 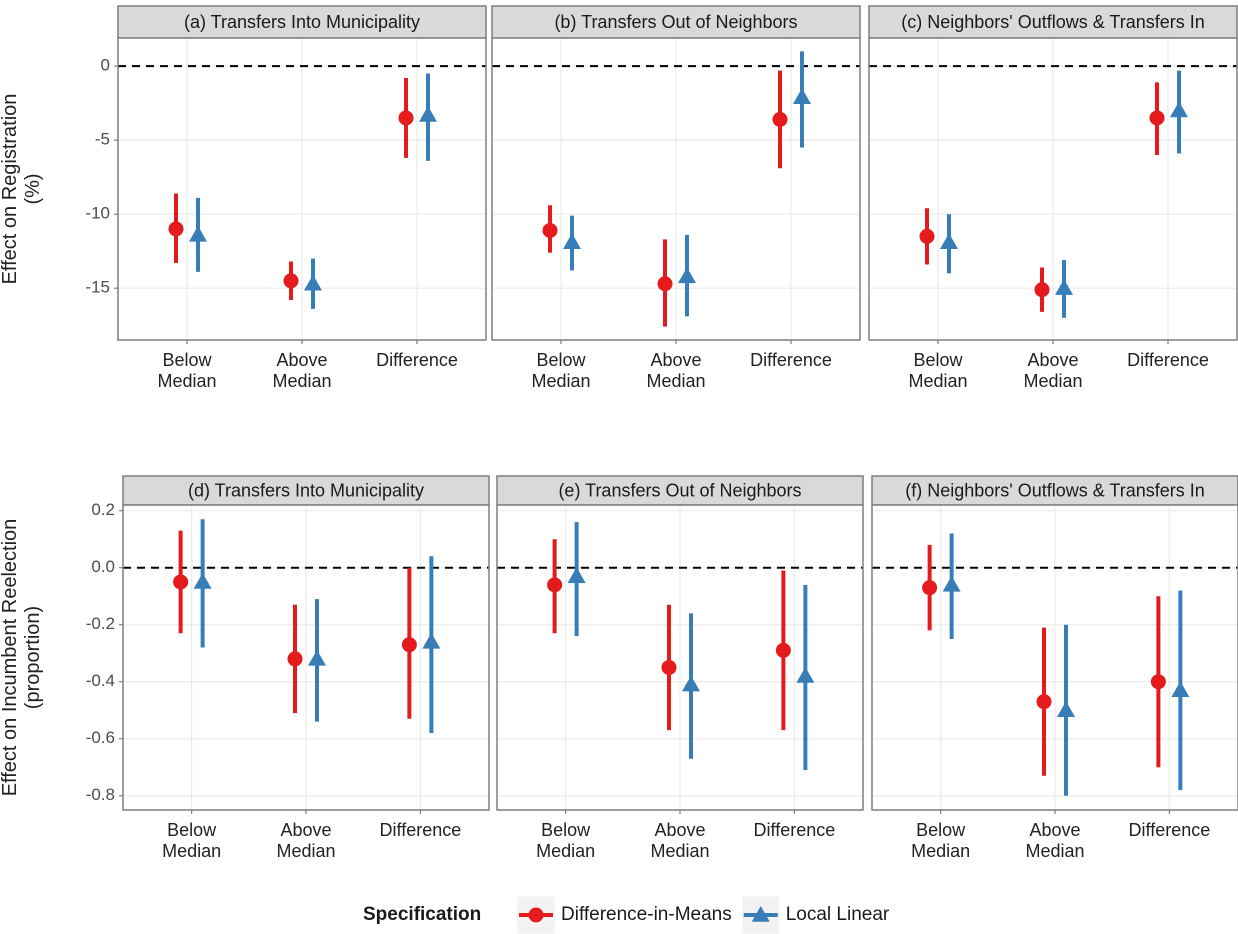 I want to click on legend-label: Local Linear, so click(x=838, y=914).